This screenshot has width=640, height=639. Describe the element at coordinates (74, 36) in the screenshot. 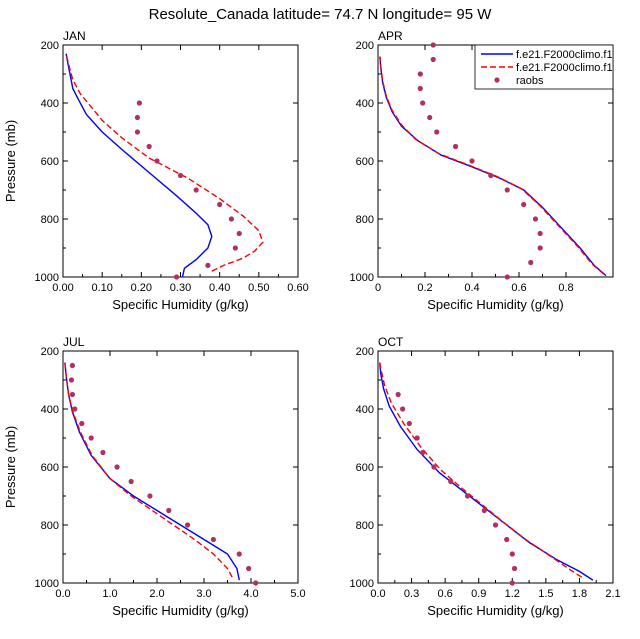

I see `panel-title: JAN` at that location.